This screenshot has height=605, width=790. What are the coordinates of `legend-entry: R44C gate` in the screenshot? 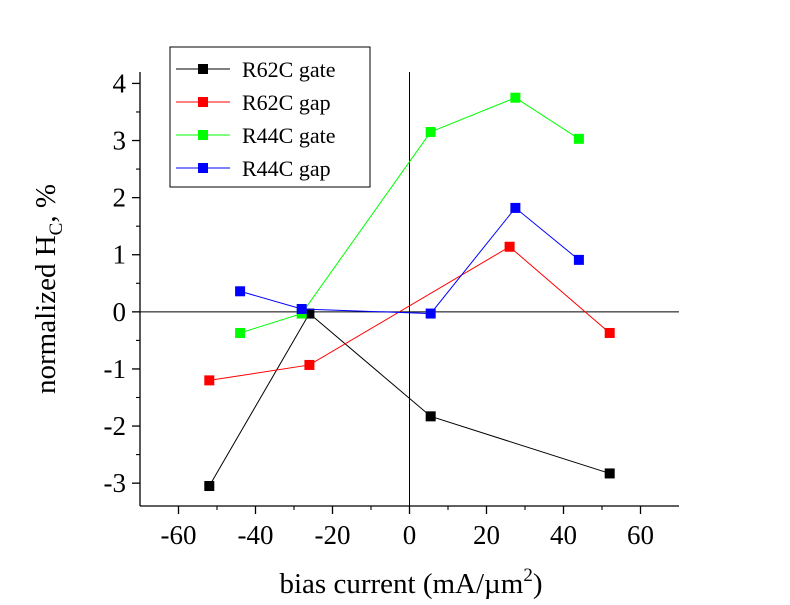 It's located at (256, 135).